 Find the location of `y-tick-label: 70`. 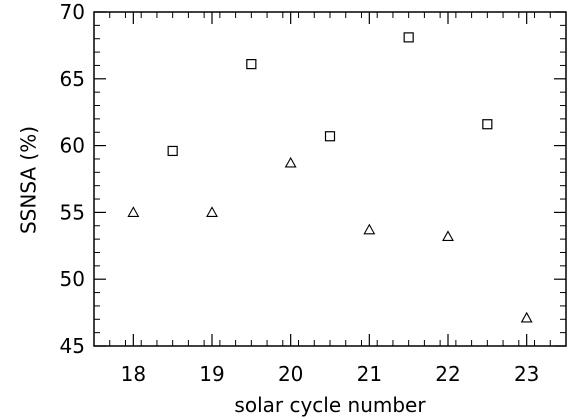

y-tick-label: 70 is located at coordinates (72, 12).